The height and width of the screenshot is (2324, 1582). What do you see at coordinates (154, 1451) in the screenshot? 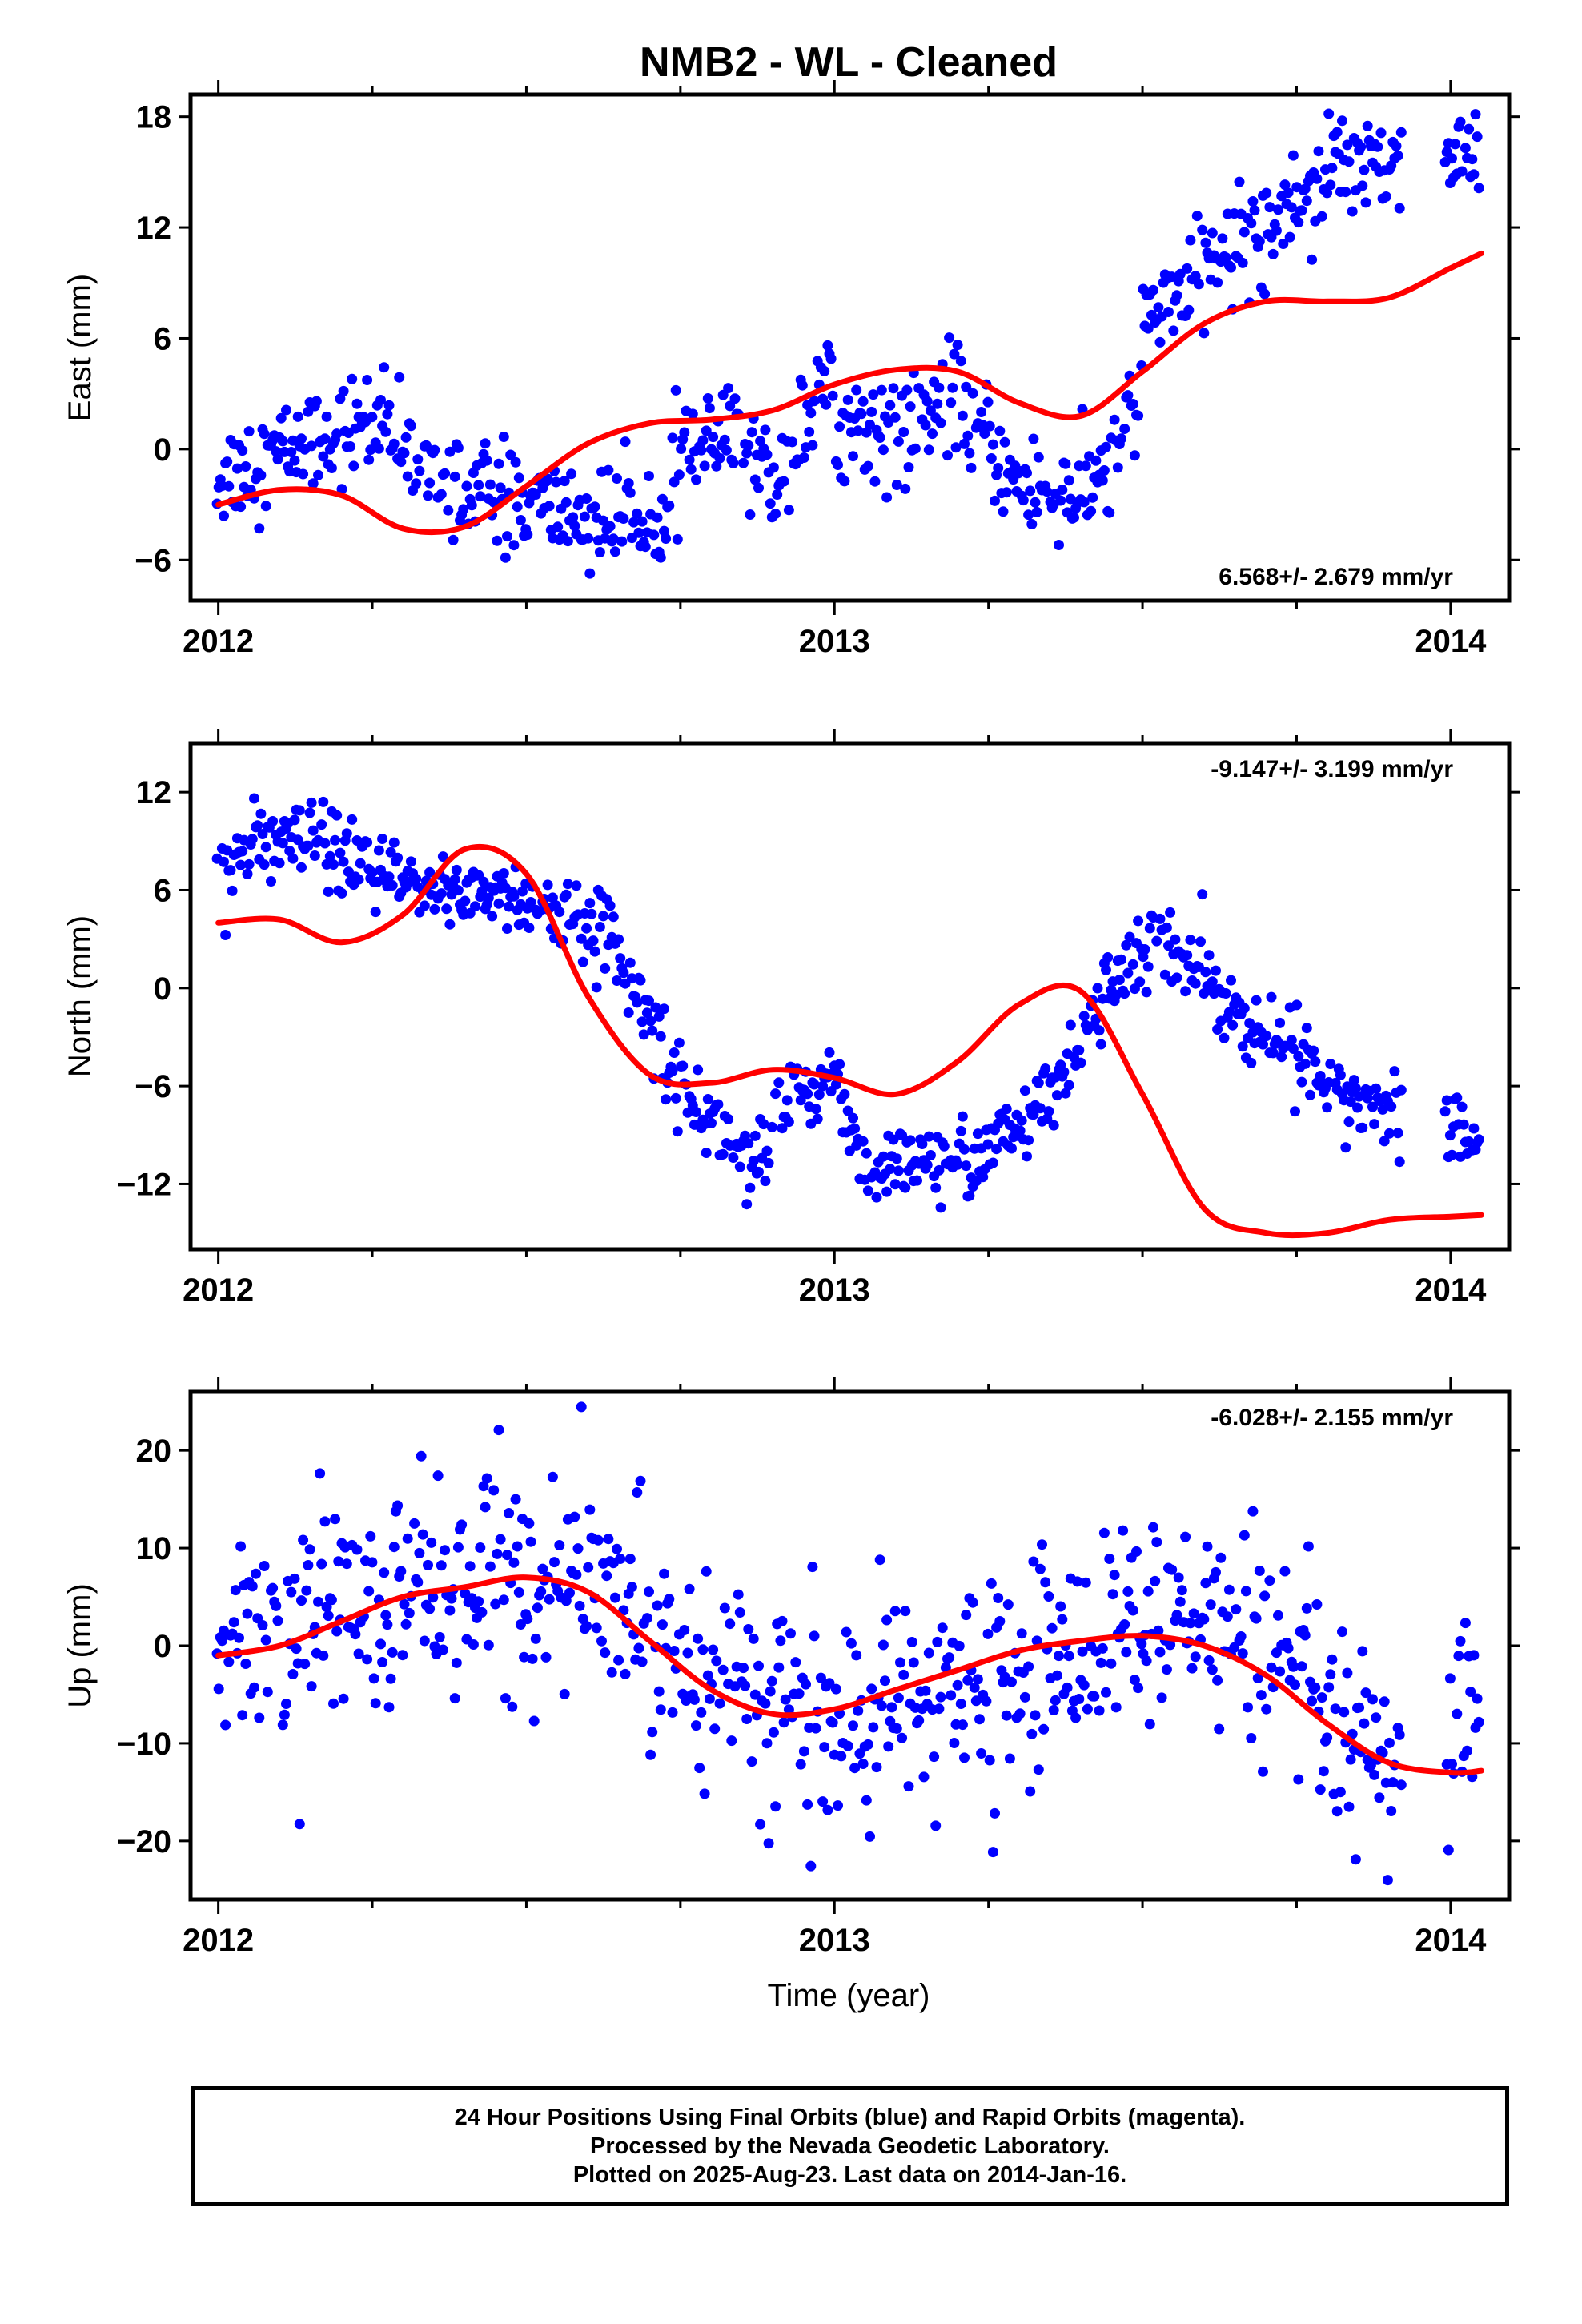
I see `up-y-tick-label: 20` at bounding box center [154, 1451].